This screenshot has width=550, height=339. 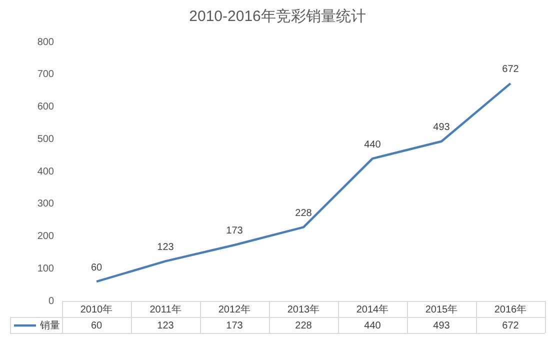 What do you see at coordinates (96, 309) in the screenshot?
I see `x-tick-label: 2010年` at bounding box center [96, 309].